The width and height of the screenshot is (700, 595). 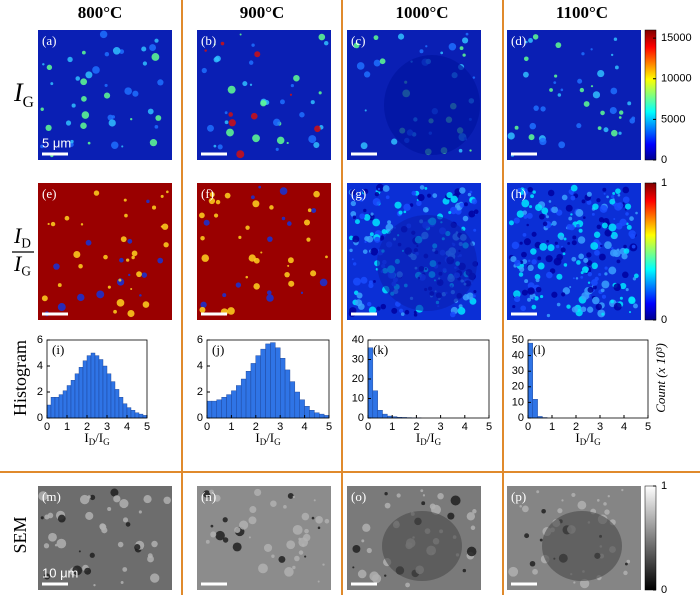 What do you see at coordinates (489, 427) in the screenshot?
I see `x-tick-label: 5` at bounding box center [489, 427].